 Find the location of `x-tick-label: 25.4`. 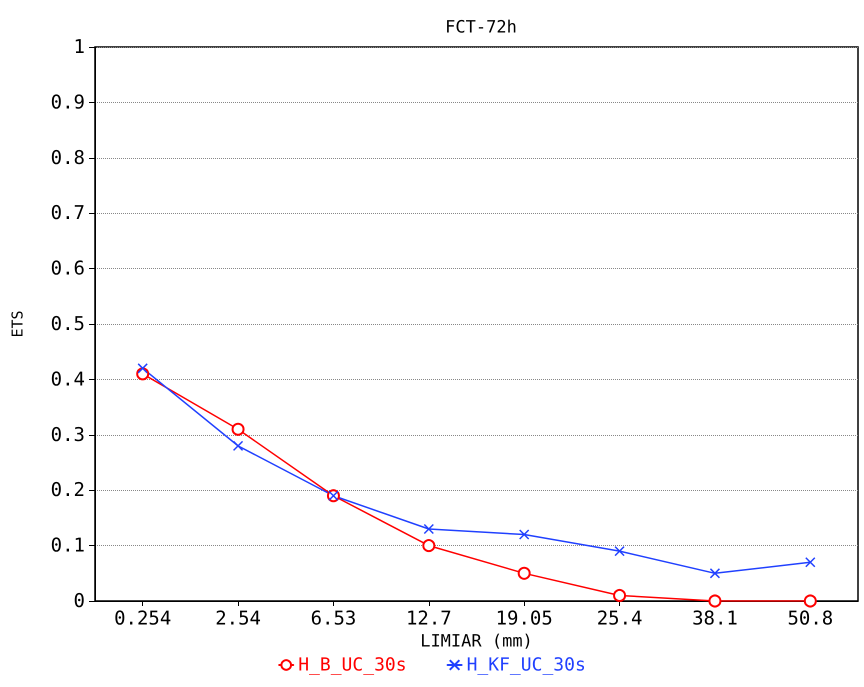

x-tick-label: 25.4 is located at coordinates (619, 619).